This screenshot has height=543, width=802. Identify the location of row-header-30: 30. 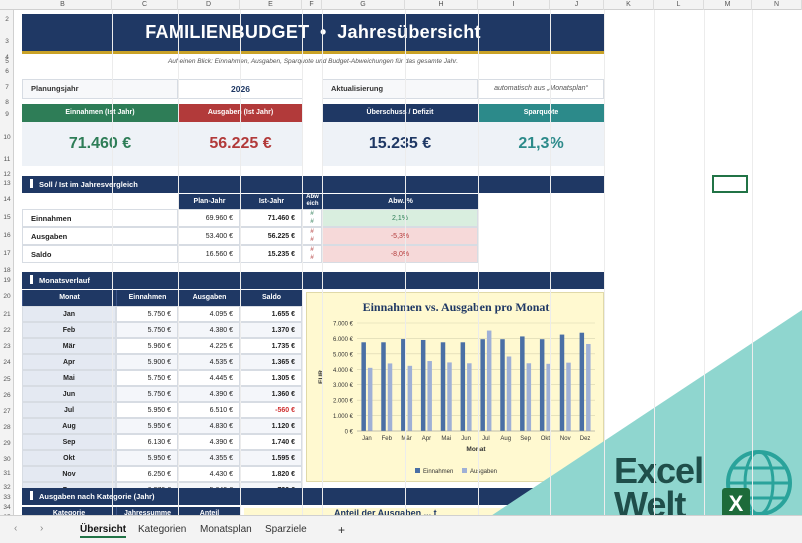
(7, 459).